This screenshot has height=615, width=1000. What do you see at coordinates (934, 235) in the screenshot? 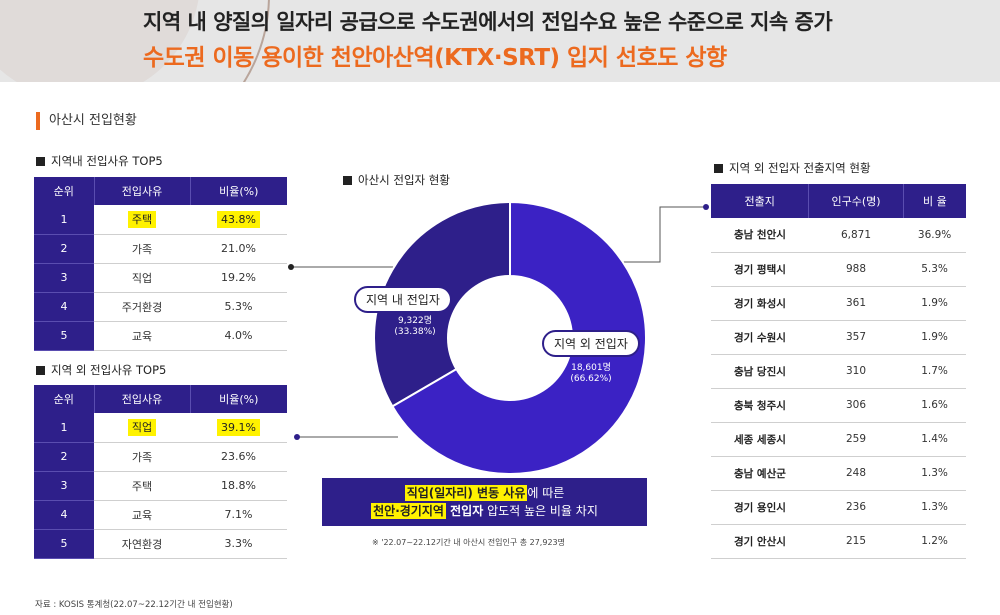
I see `ratio-cell: 36.9%` at bounding box center [934, 235].